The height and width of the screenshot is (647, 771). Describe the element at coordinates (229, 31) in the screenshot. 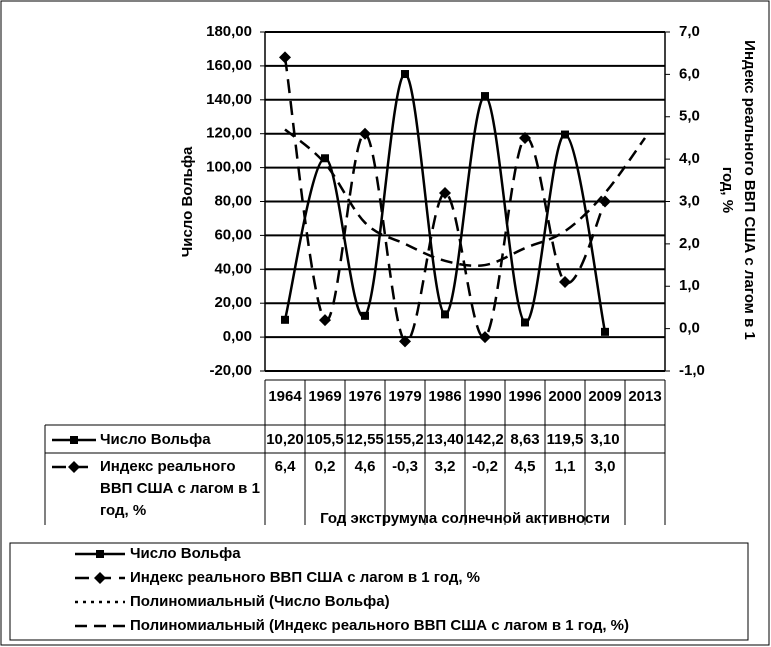

I see `y-tick-label: 180,00` at that location.